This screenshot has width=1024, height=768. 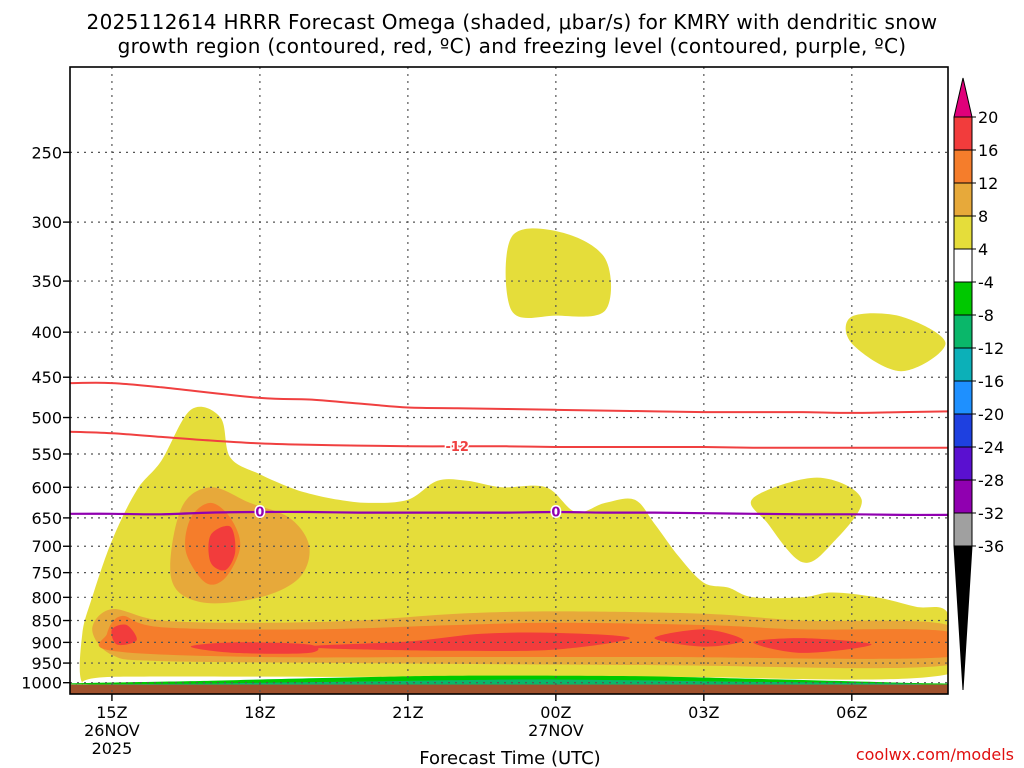 I want to click on freezing-level-contour-0-label-1: 0, so click(x=555, y=512).